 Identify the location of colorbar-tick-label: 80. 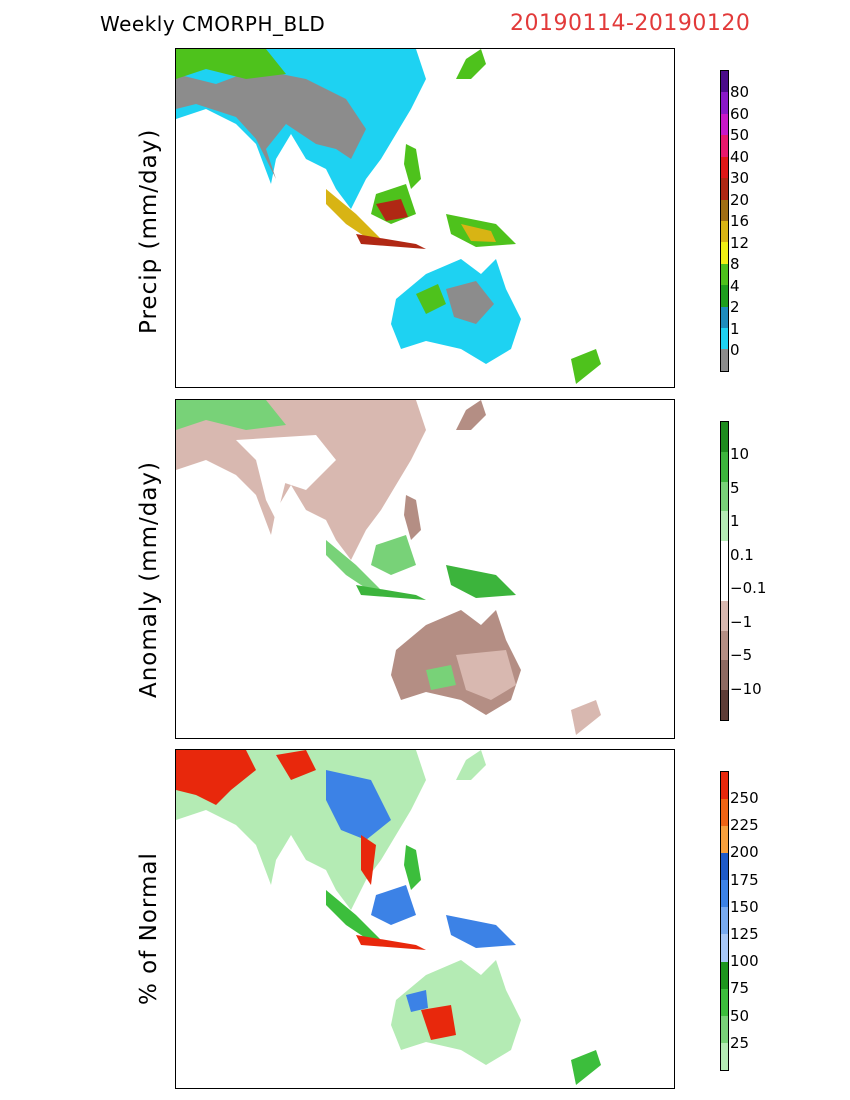
(740, 92).